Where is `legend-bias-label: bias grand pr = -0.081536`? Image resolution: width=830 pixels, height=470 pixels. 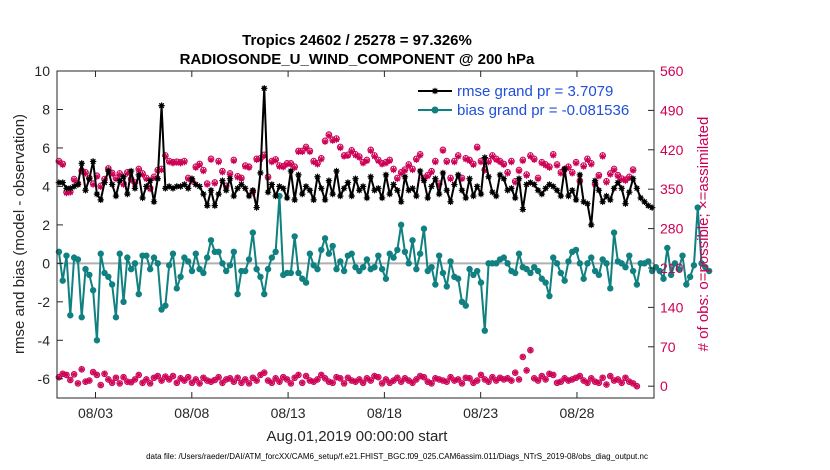
legend-bias-label: bias grand pr = -0.081536 is located at coordinates (543, 110).